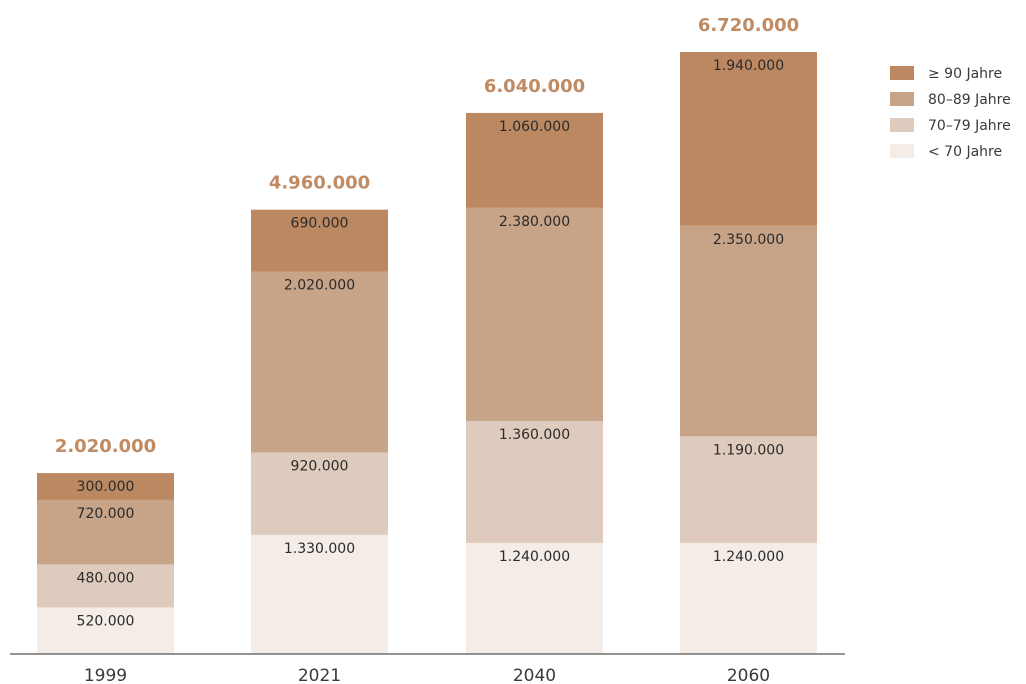 The image size is (1026, 684). What do you see at coordinates (965, 152) in the screenshot?
I see `legend-entry-label: < 70 Jahre` at bounding box center [965, 152].